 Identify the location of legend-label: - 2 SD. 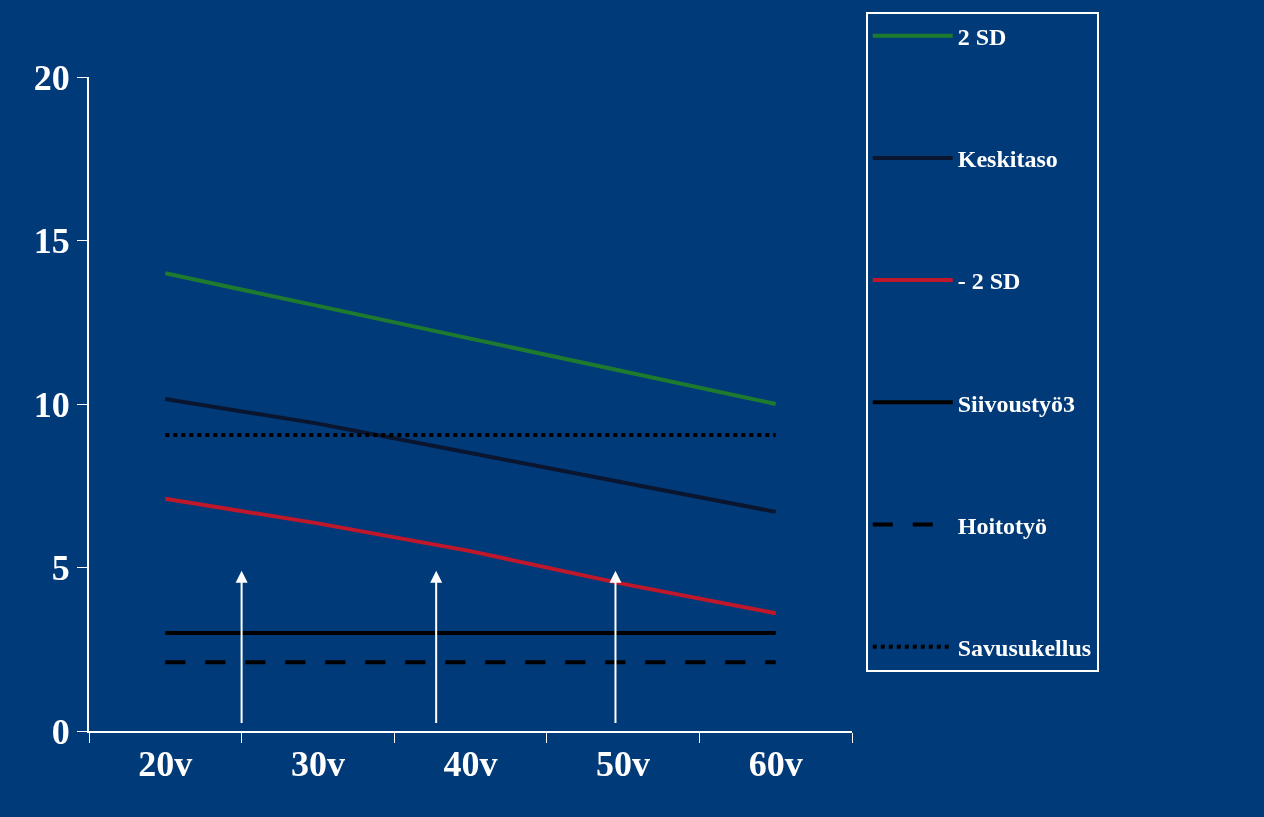
(989, 281).